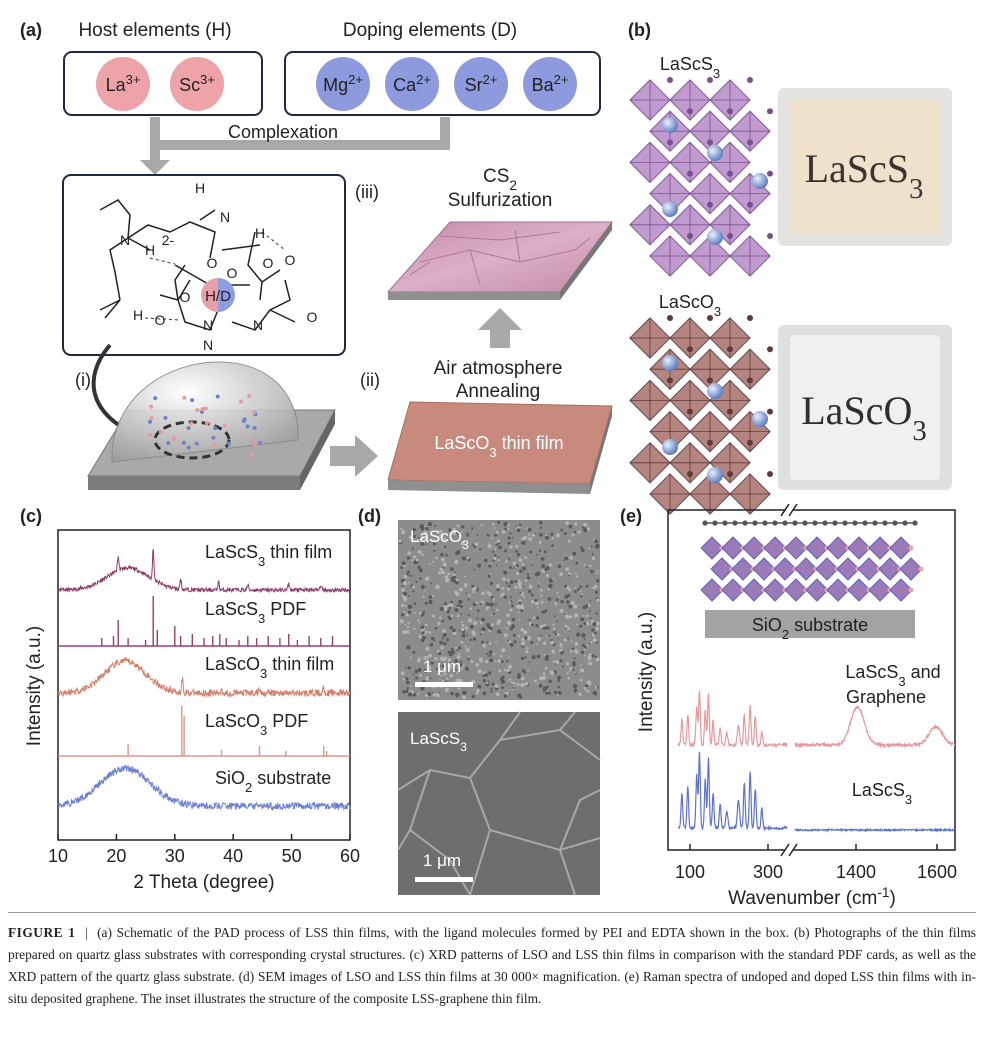  I want to click on doping-title: Doping elements (D), so click(430, 30).